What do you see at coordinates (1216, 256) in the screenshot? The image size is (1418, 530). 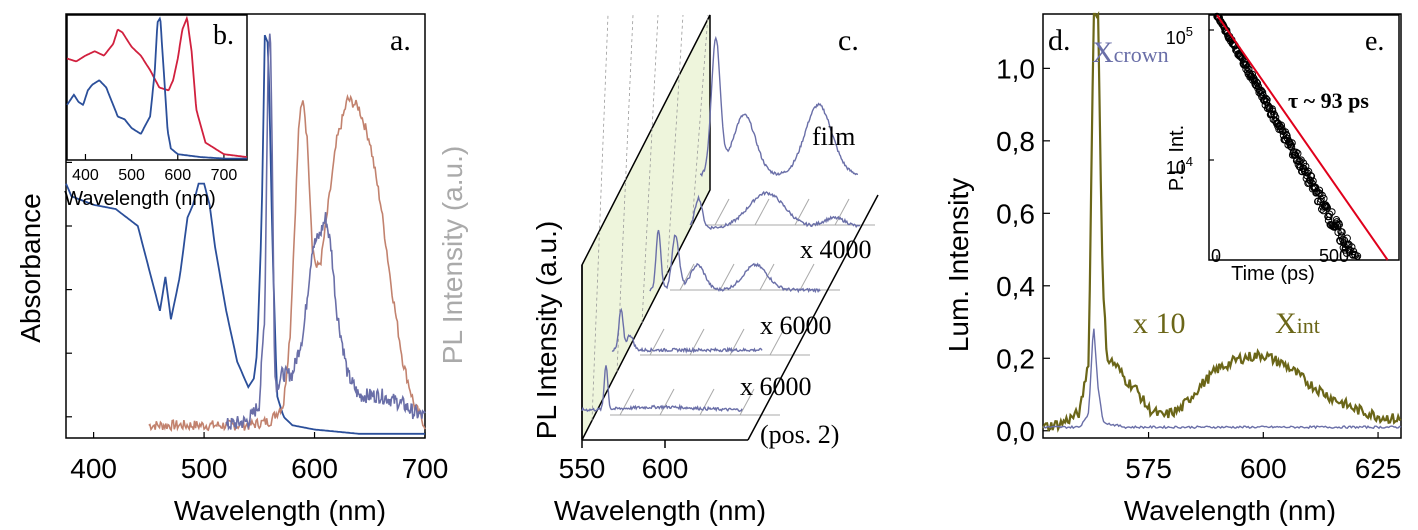 I see `panel-e-xtick-0: 0` at bounding box center [1216, 256].